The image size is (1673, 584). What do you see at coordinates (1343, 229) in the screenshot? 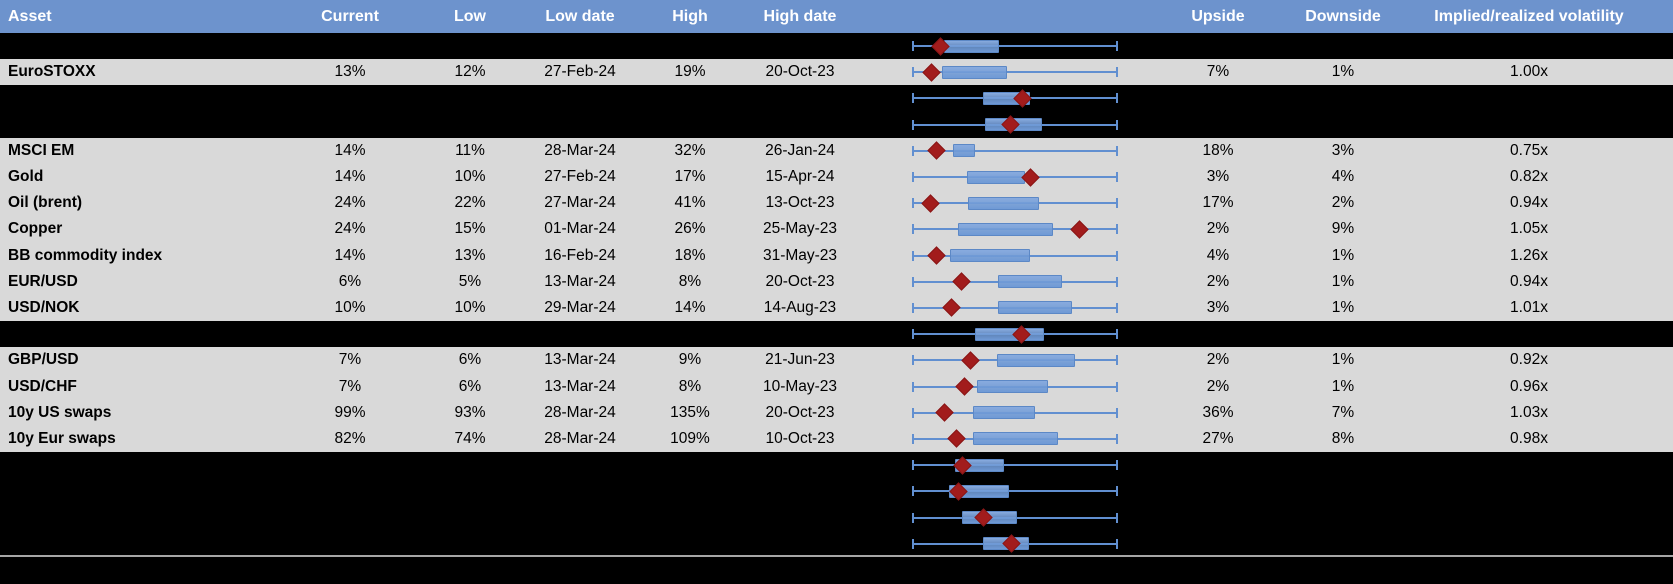
I see `cell-downside: 9%` at bounding box center [1343, 229].